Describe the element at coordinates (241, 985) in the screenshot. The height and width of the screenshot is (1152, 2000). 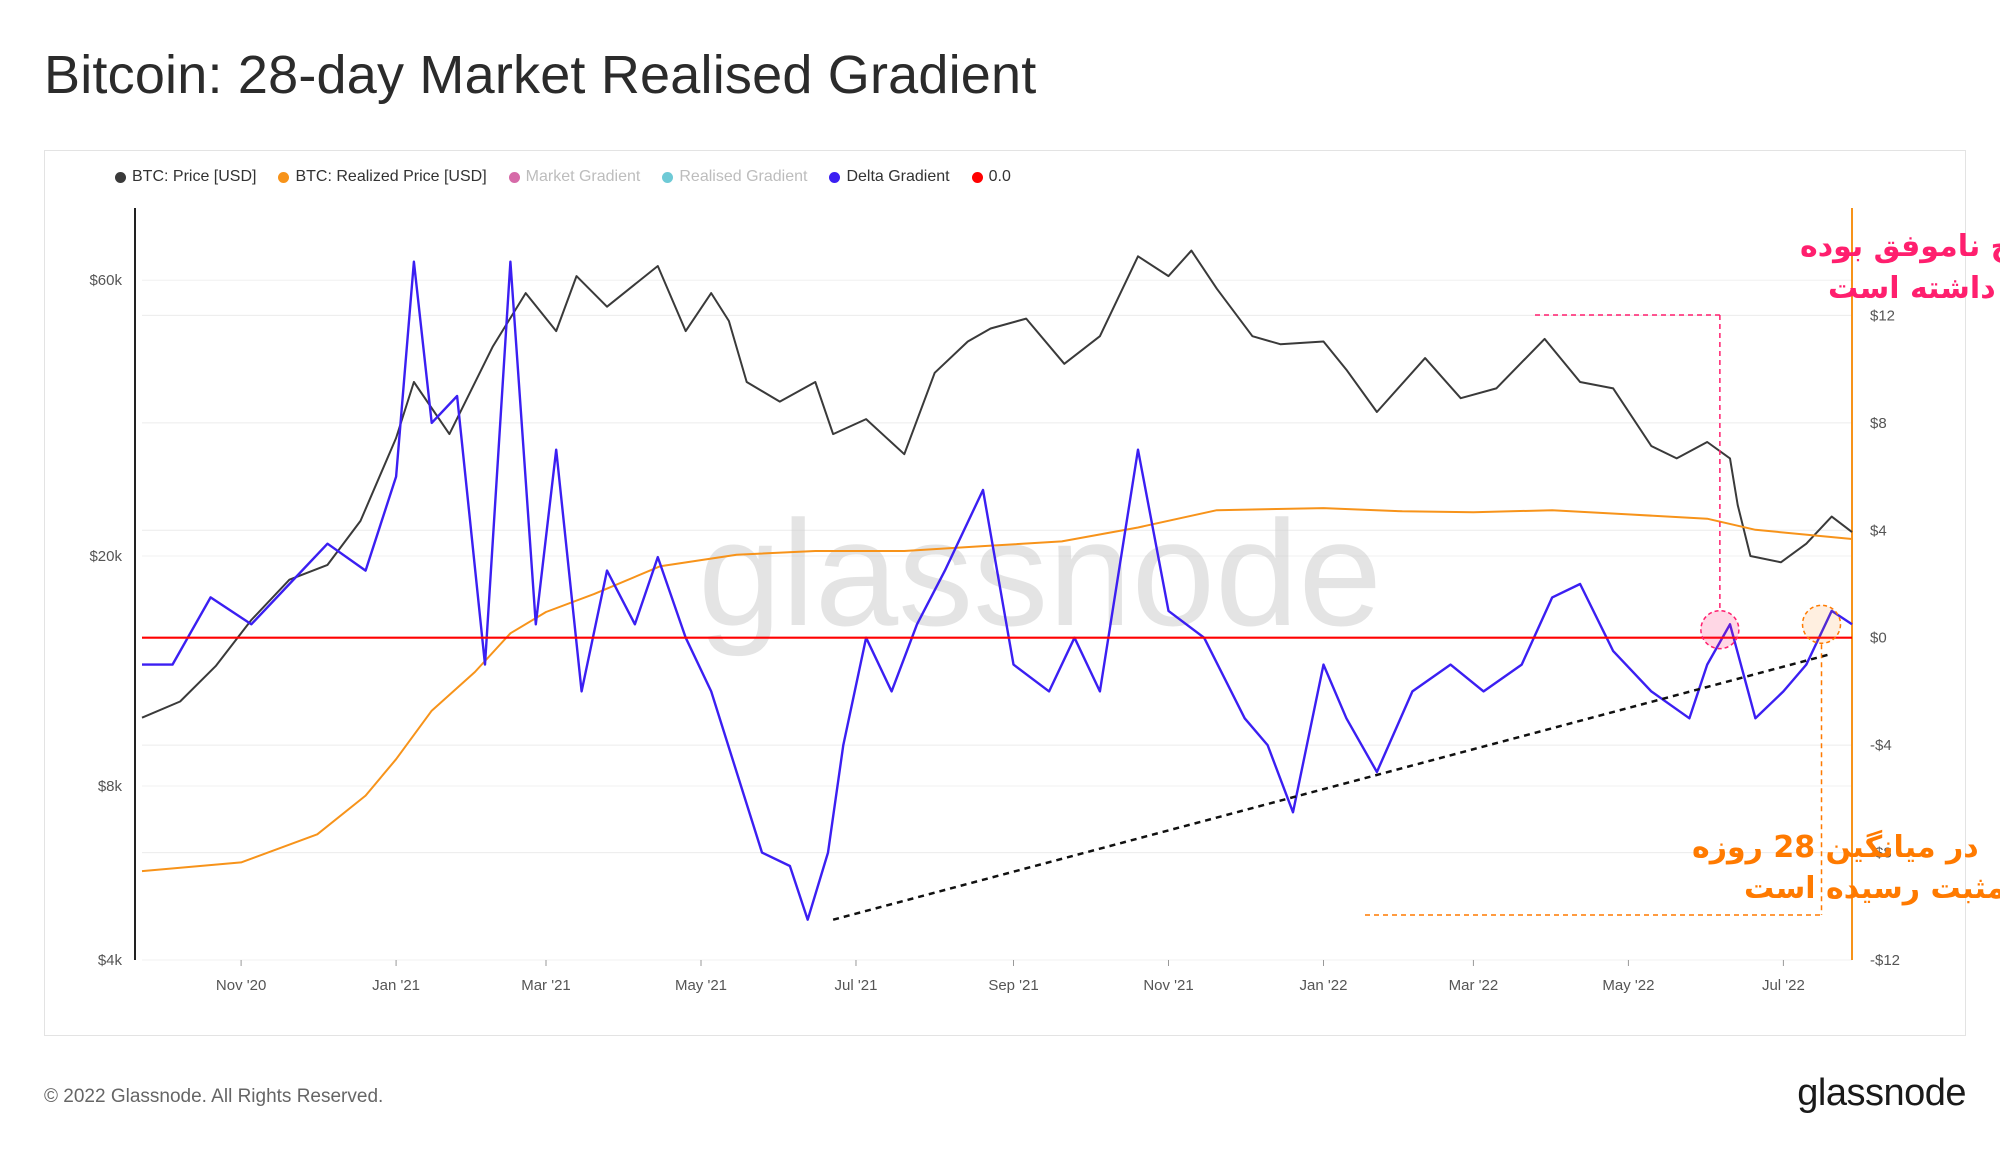
I see `x-tick-label: Nov '20` at that location.